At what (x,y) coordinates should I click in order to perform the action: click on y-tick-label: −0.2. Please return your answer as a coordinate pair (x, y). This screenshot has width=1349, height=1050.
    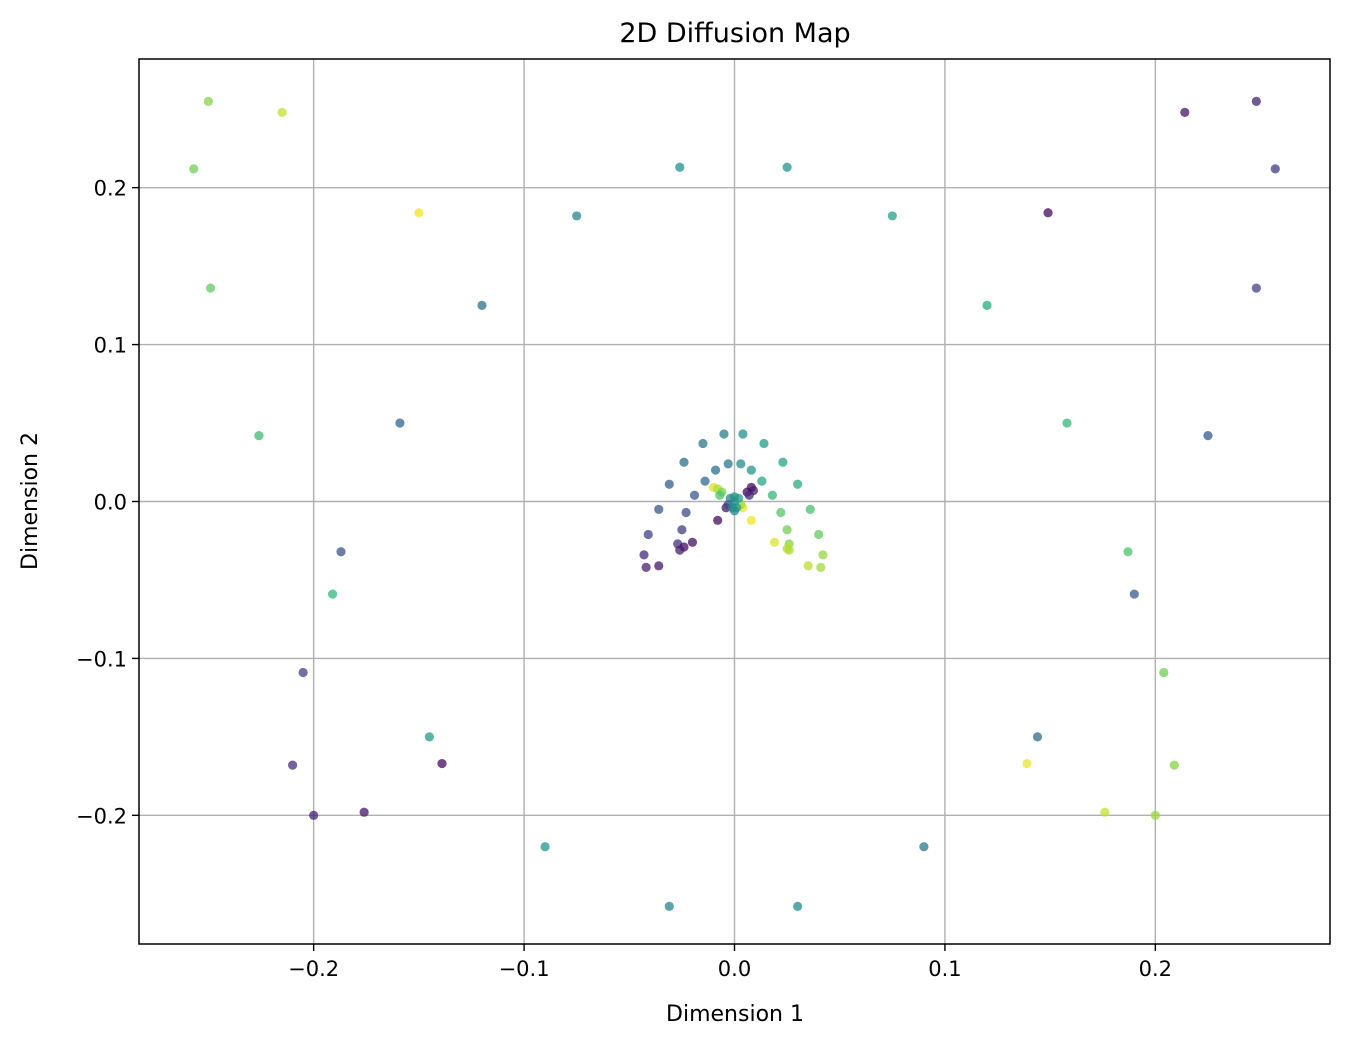
    Looking at the image, I should click on (101, 816).